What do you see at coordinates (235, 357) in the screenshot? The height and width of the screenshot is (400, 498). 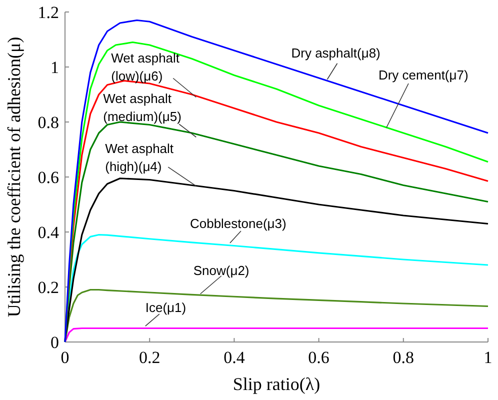 I see `x-tick-label: 0.4` at bounding box center [235, 357].